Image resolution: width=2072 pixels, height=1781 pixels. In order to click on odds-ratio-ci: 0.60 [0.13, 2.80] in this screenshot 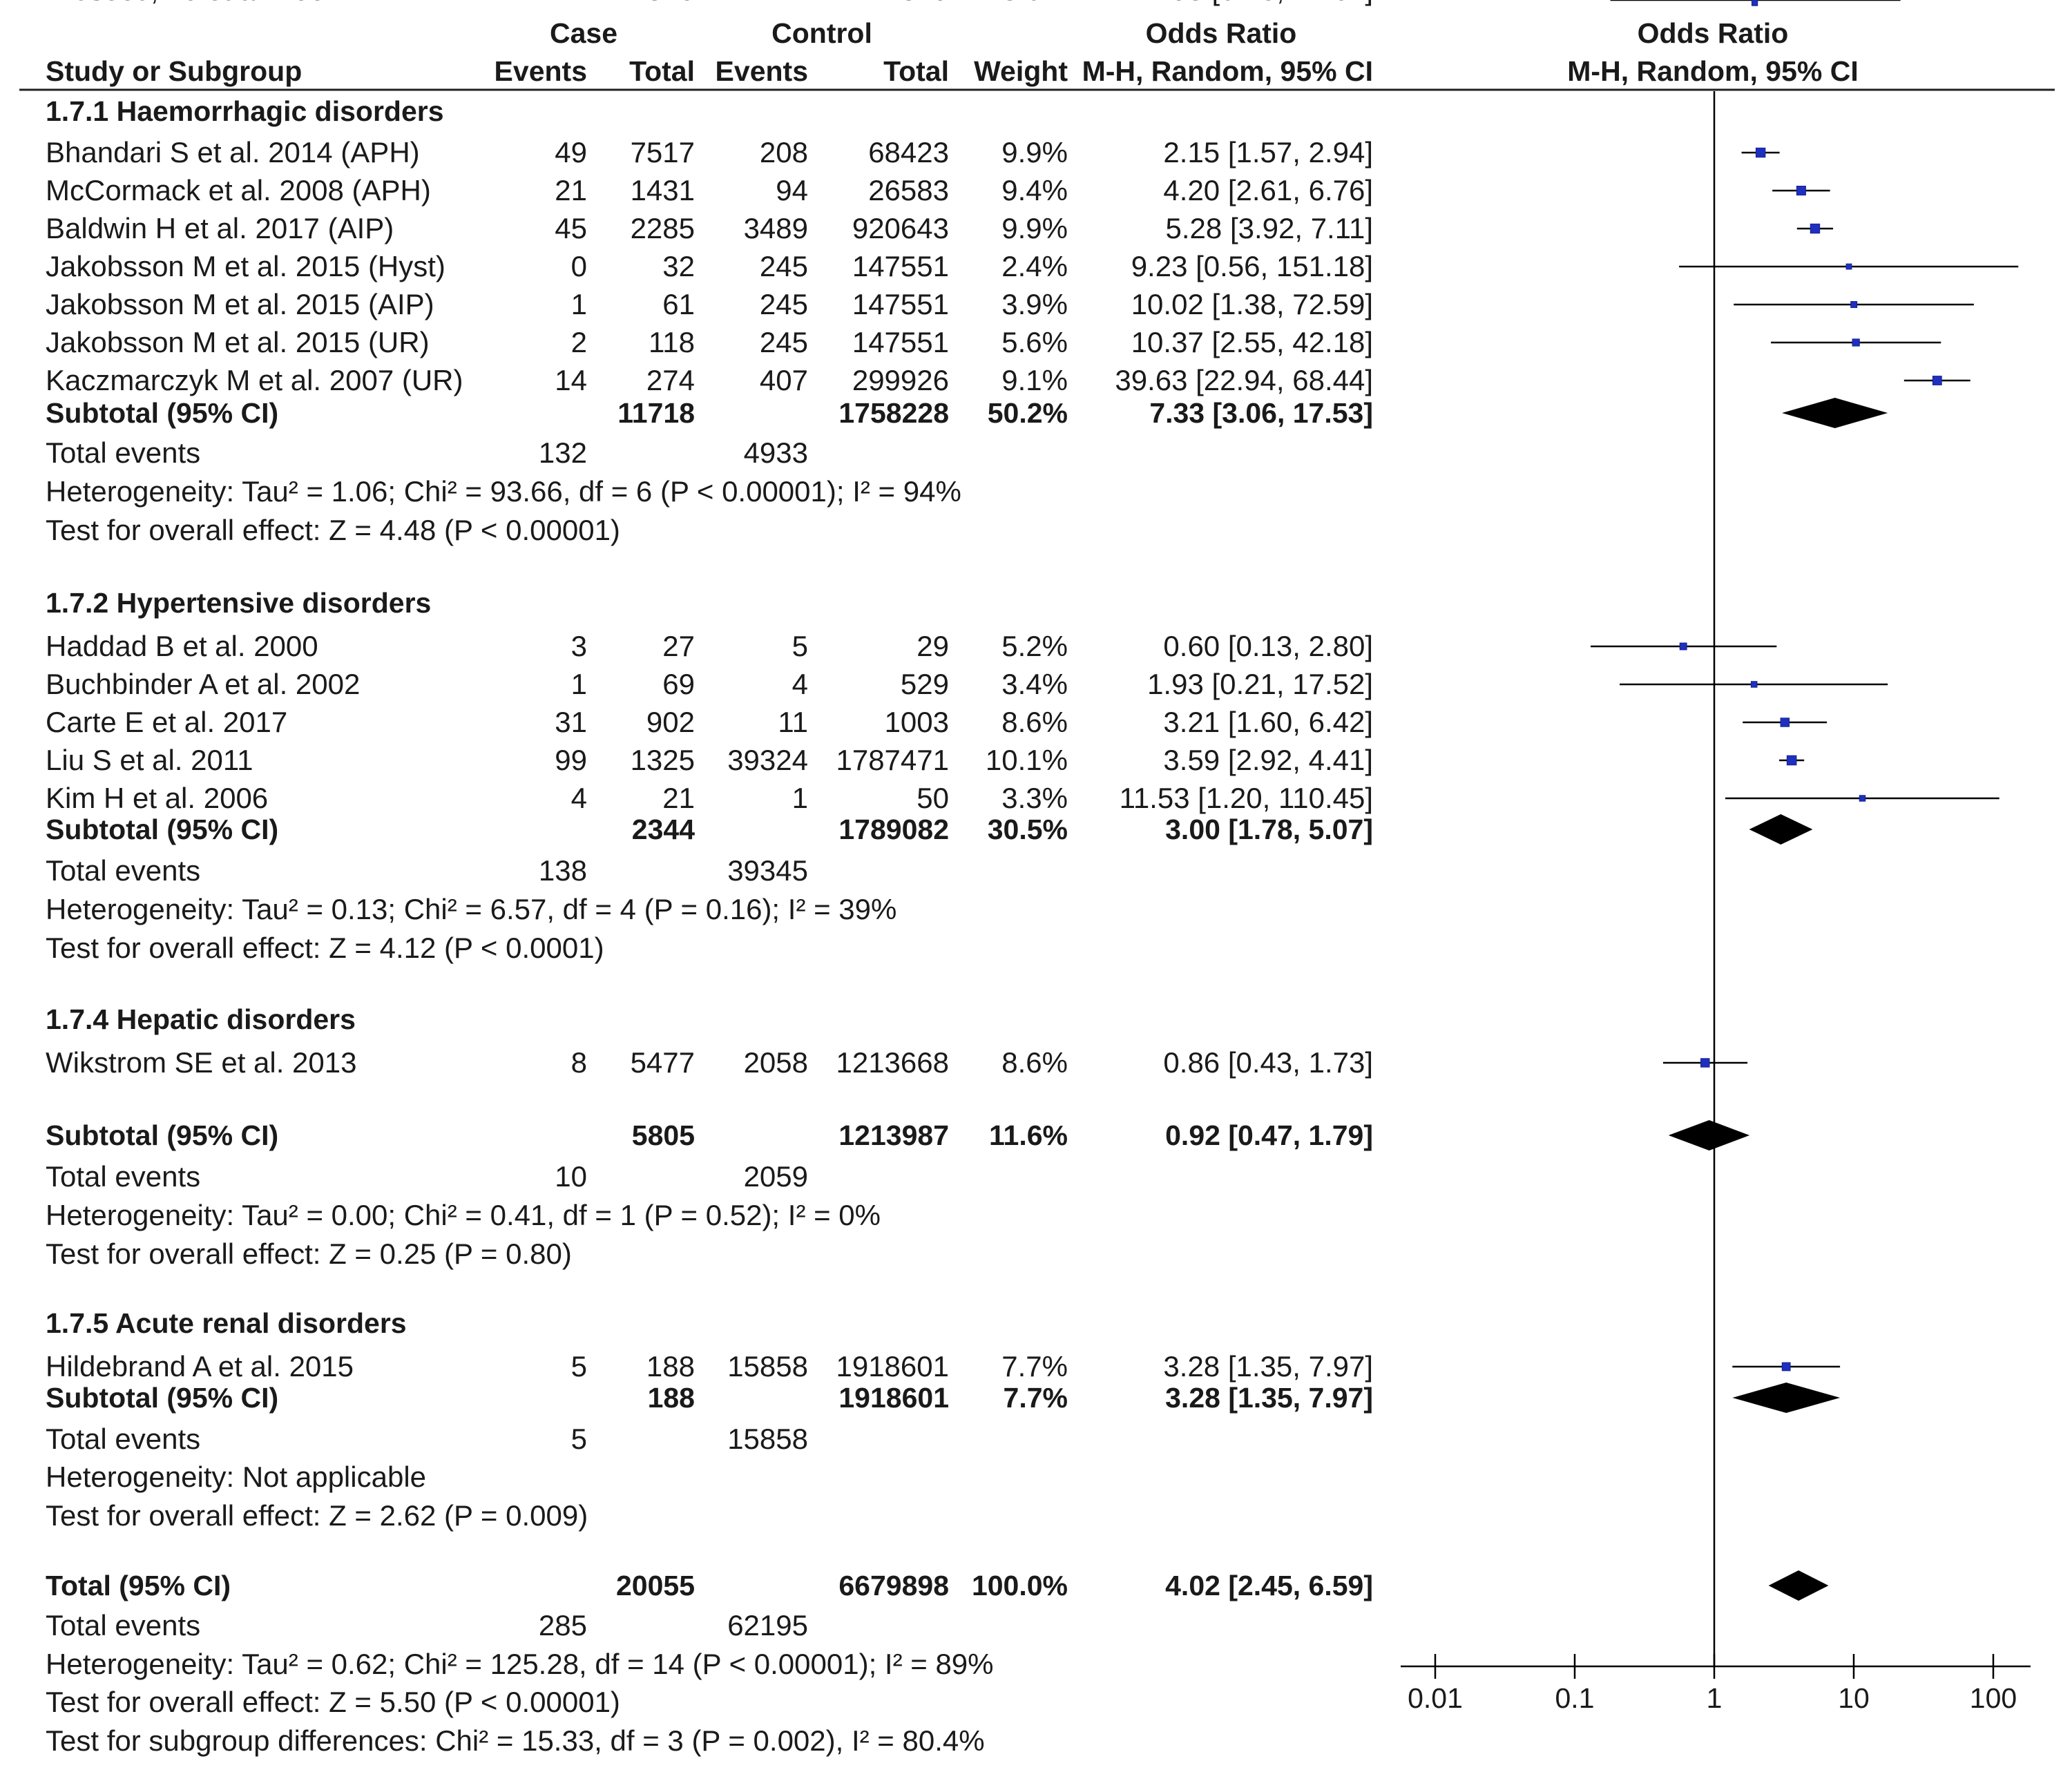, I will do `click(1268, 646)`.